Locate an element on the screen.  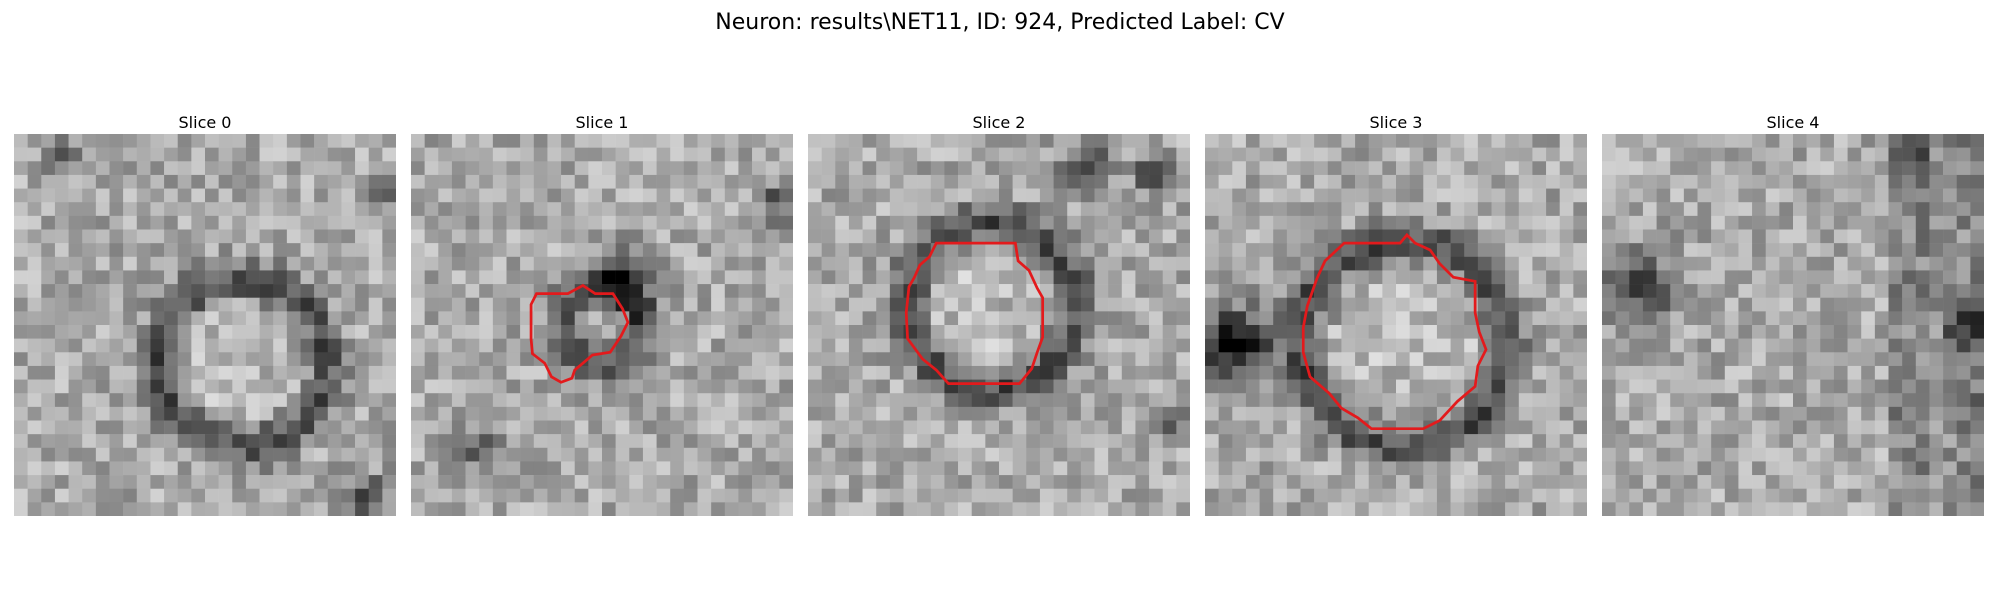
slice-title: Slice 4 is located at coordinates (1793, 123).